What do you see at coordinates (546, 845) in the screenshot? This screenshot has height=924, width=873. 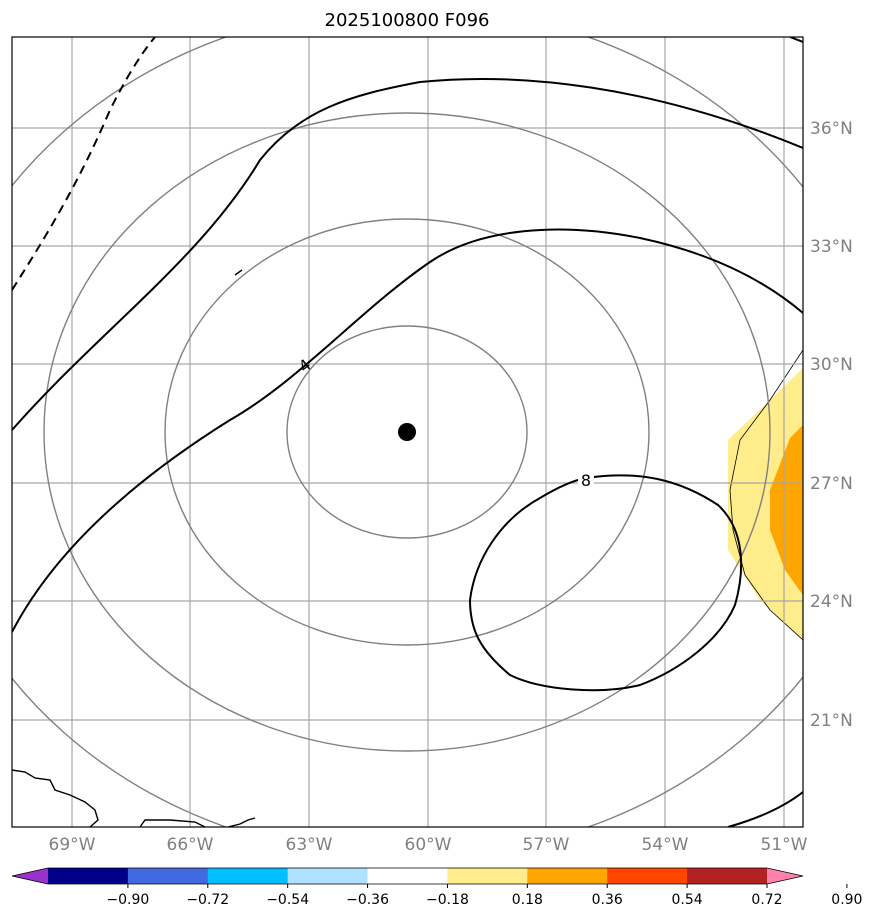 I see `lon-label-57w: 57°W` at bounding box center [546, 845].